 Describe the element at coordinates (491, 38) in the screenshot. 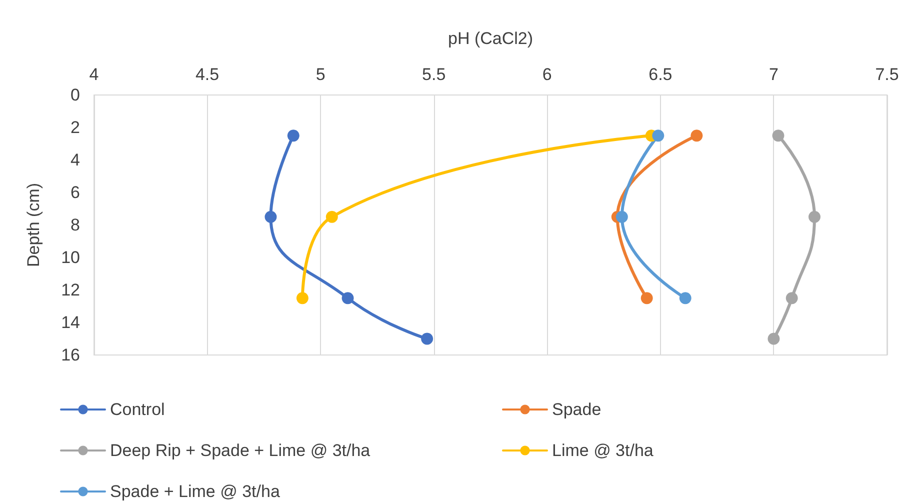

I see `x-axis-title: pH (CaCl2)` at that location.